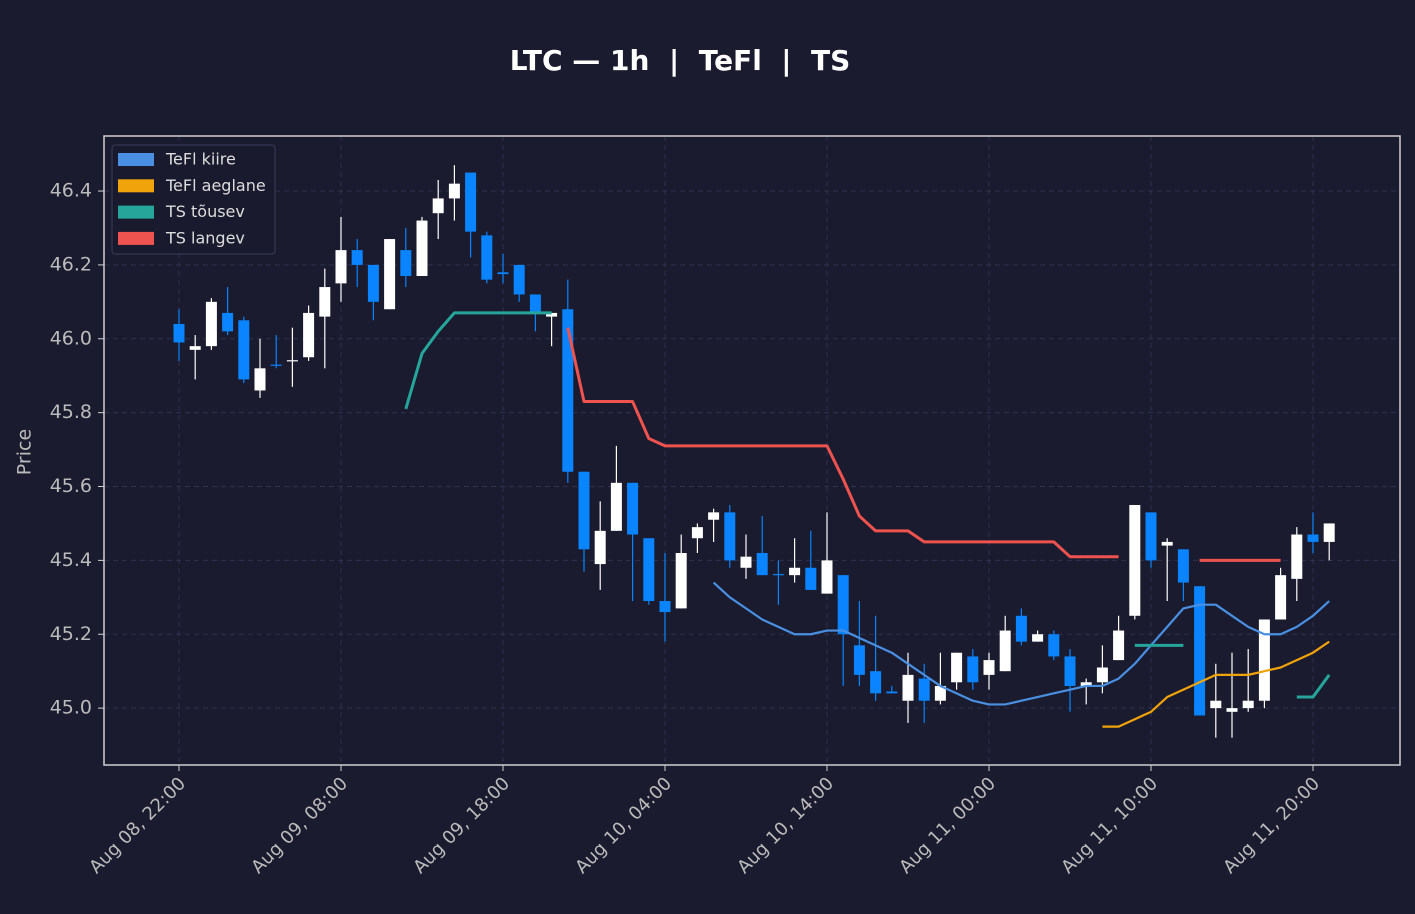  Describe the element at coordinates (200, 159) in the screenshot. I see `legend-label: TeFl kiire` at that location.